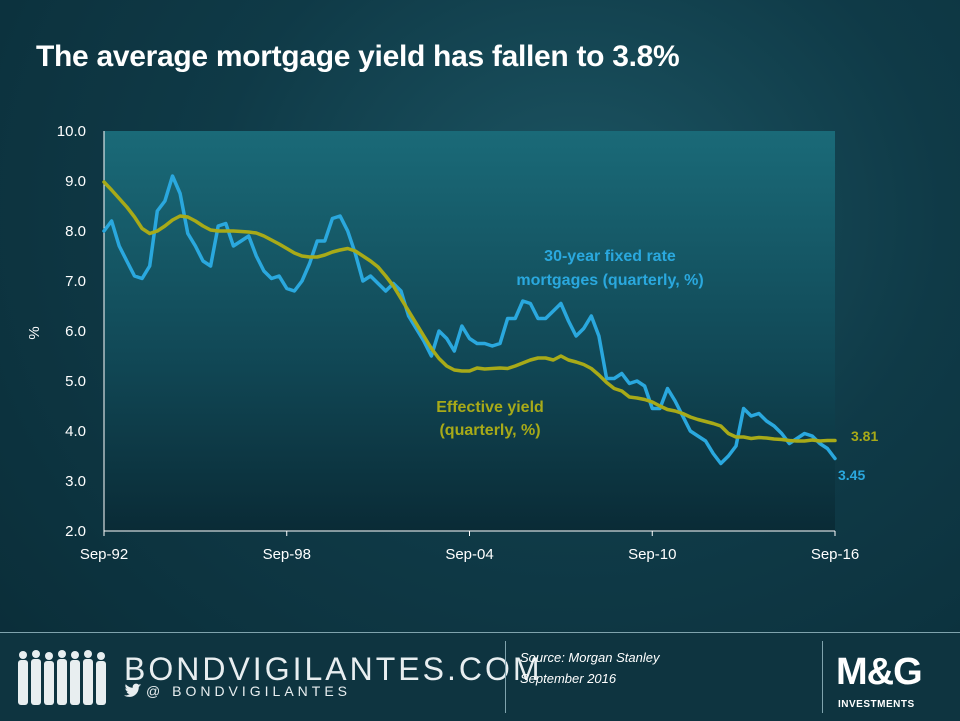  I want to click on date-line: September 2016, so click(568, 678).